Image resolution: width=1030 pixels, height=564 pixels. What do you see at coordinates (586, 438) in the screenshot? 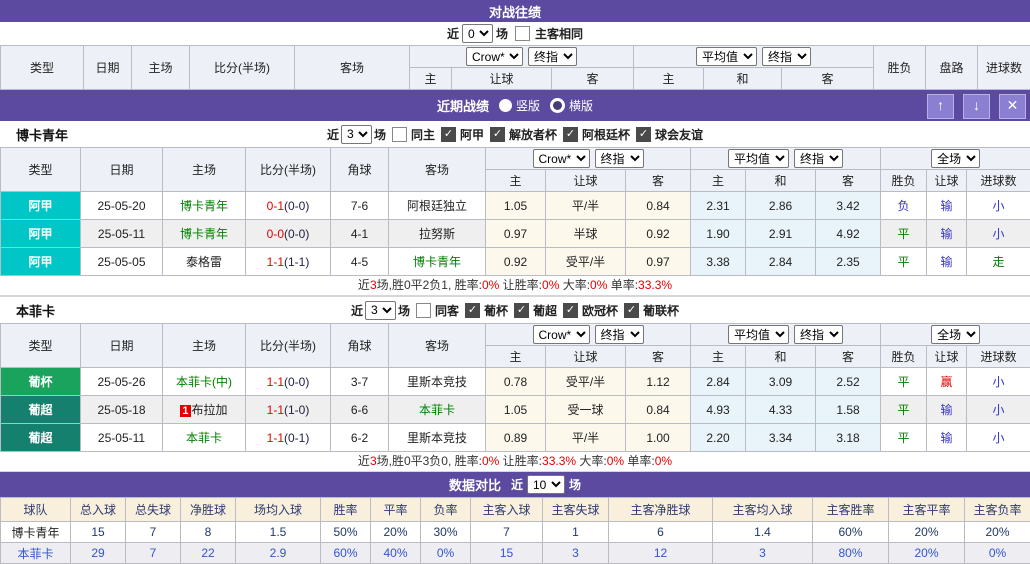
I see `odds-handicap: 平/半` at bounding box center [586, 438].